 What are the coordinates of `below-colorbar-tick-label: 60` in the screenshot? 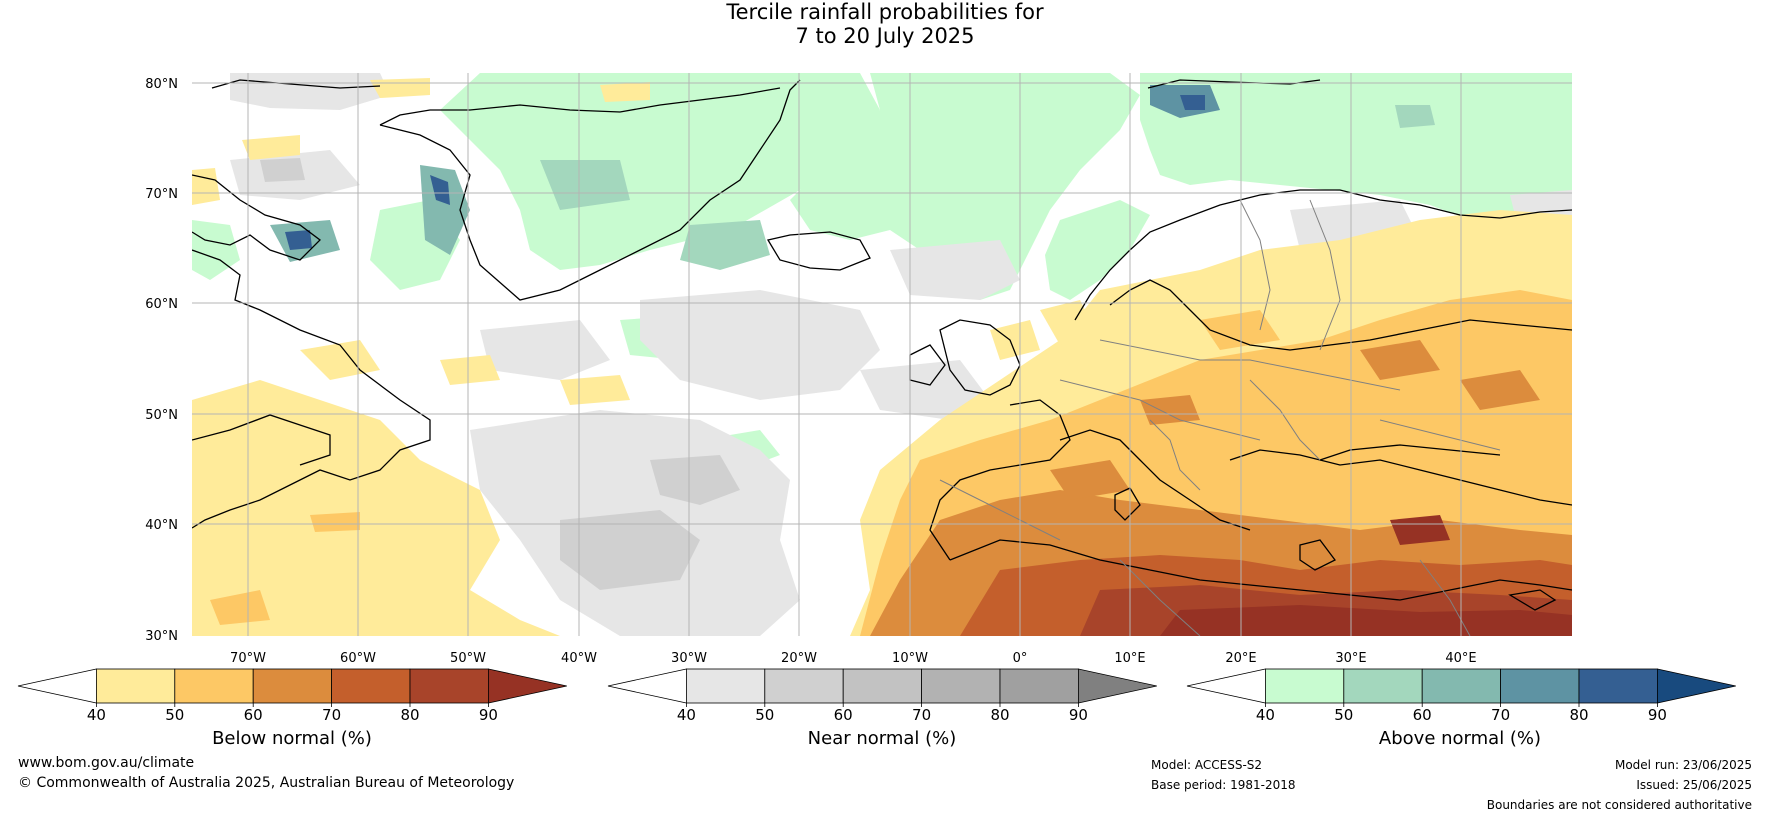 It's located at (253, 715).